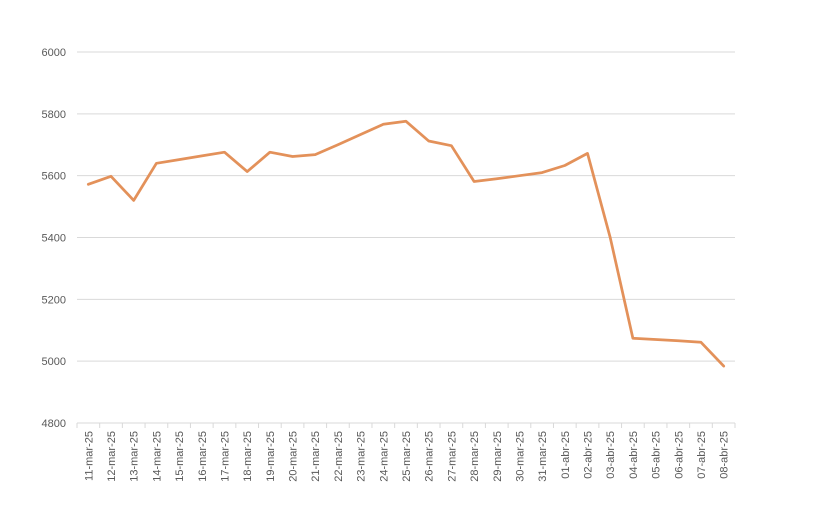  What do you see at coordinates (271, 456) in the screenshot?
I see `x-tick-label: 19-mar-25` at bounding box center [271, 456].